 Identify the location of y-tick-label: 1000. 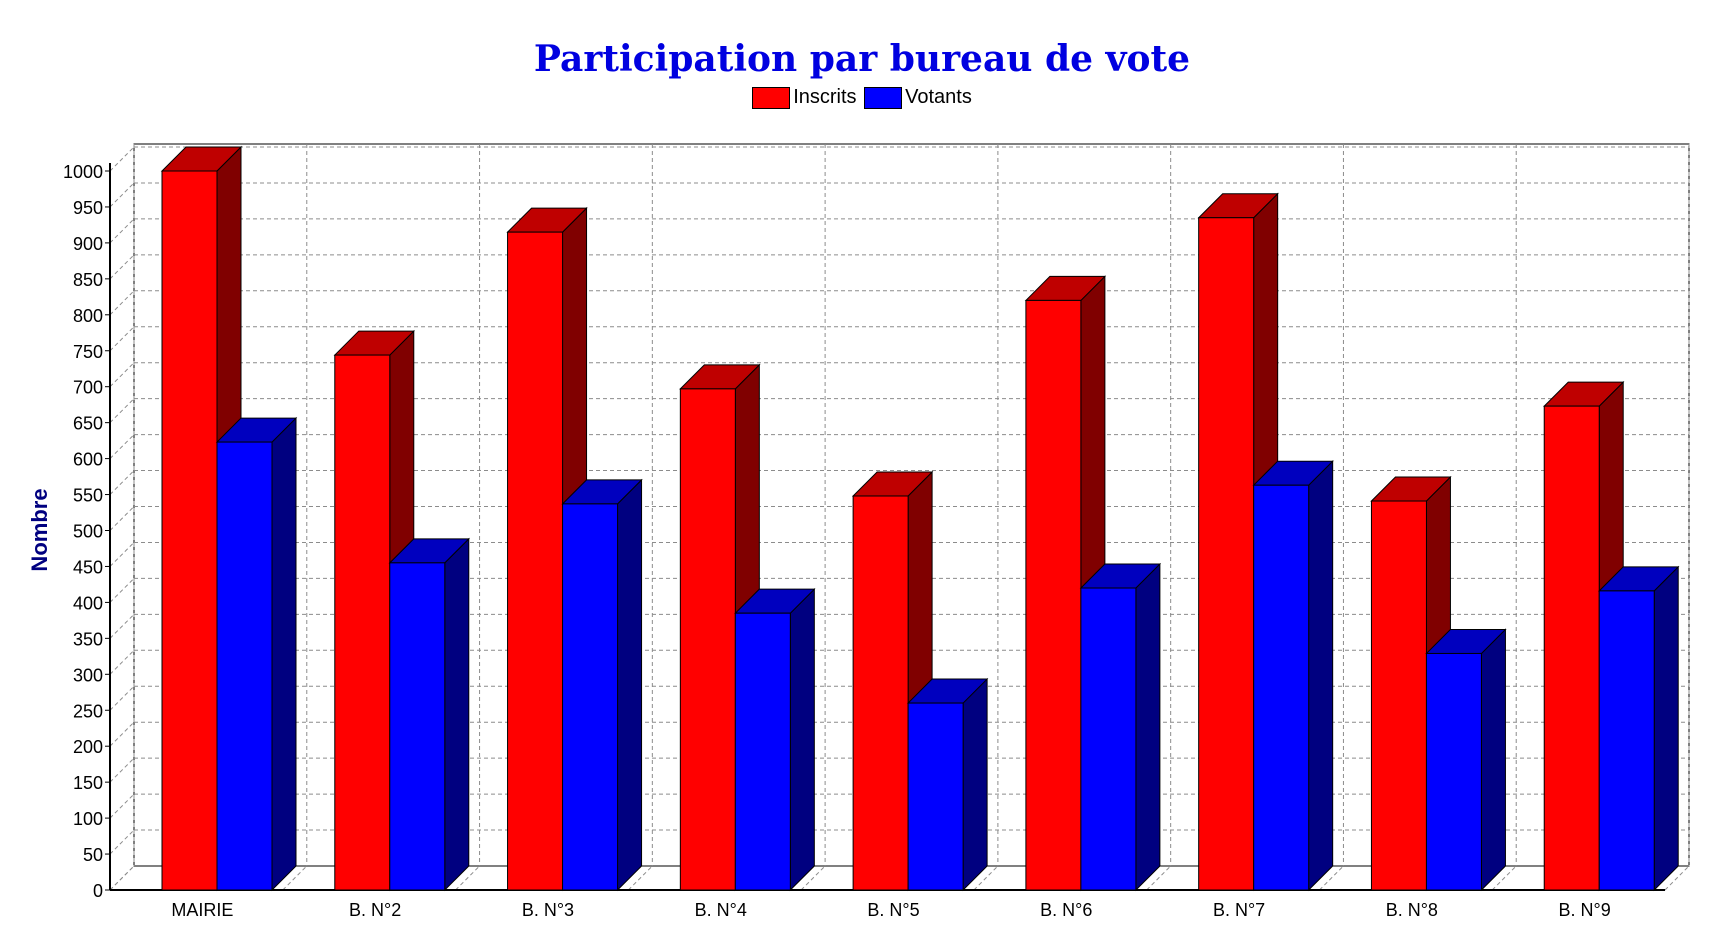
(83, 172).